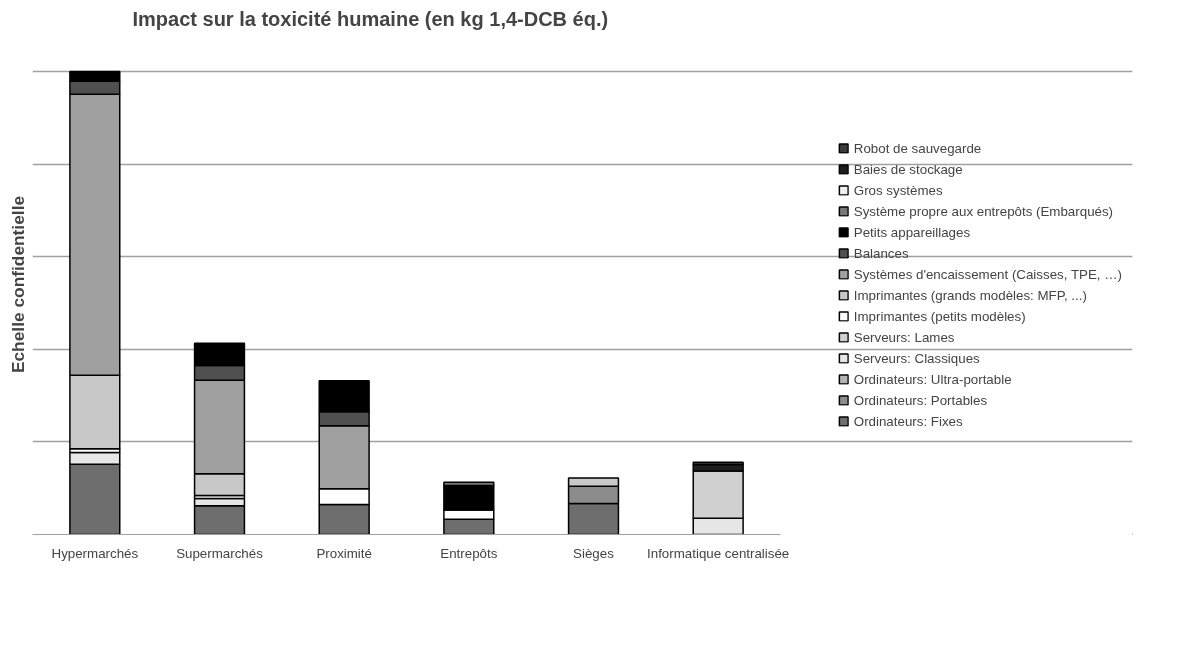  What do you see at coordinates (344, 553) in the screenshot?
I see `x-tick-label: Proximité` at bounding box center [344, 553].